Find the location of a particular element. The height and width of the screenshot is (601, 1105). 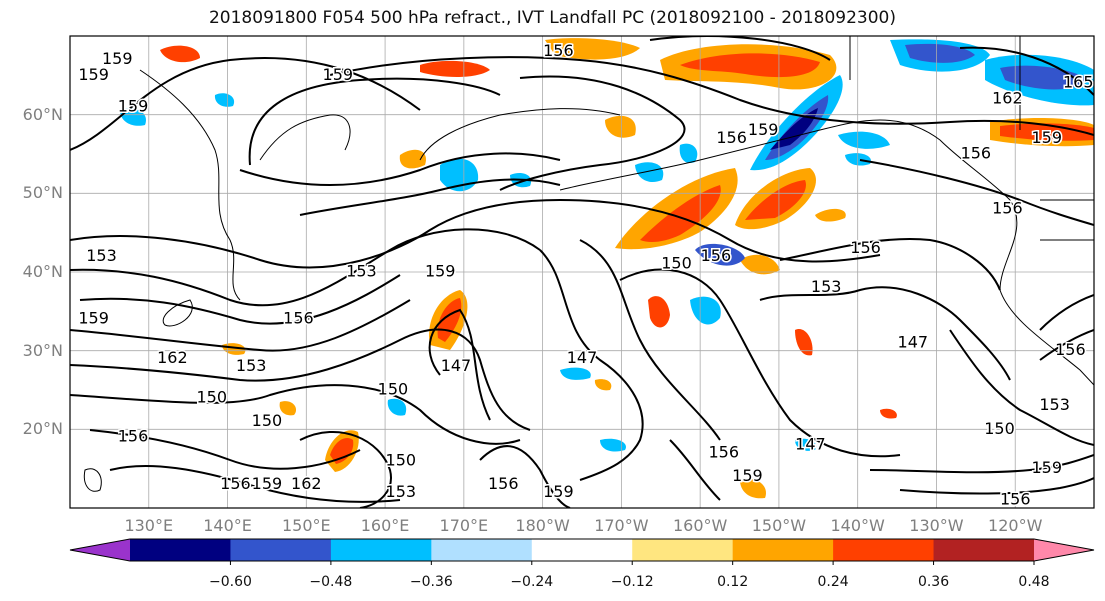

colorbar-tick-label: −0.12 is located at coordinates (632, 582).